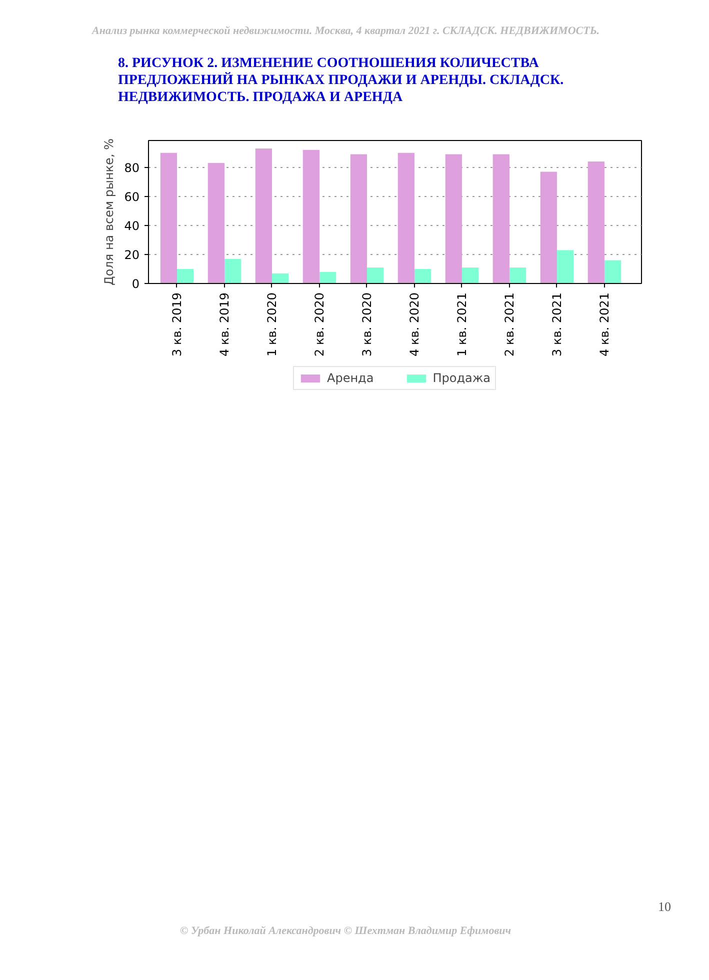 This screenshot has height=980, width=709. Describe the element at coordinates (414, 324) in the screenshot. I see `x-tick-label: 4 кв. 2020` at that location.